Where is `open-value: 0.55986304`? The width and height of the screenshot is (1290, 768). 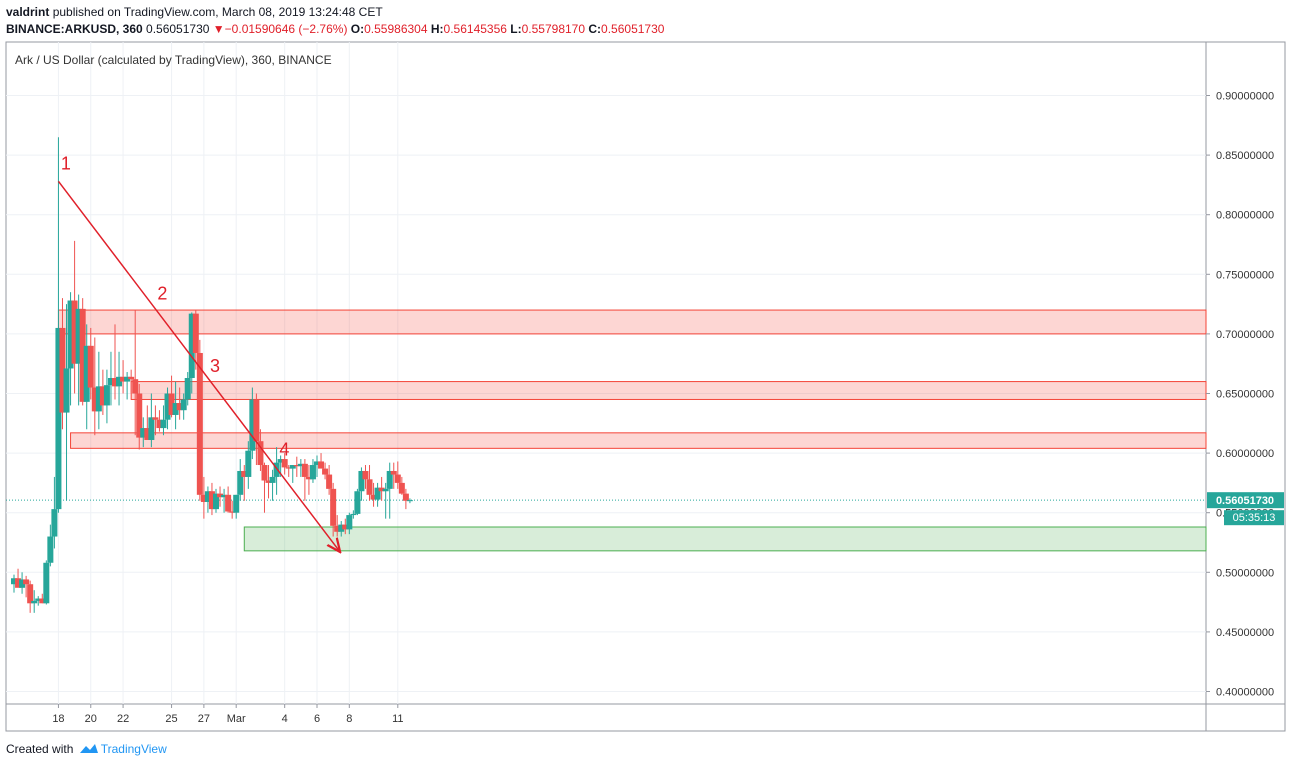 open-value: 0.55986304 is located at coordinates (396, 29).